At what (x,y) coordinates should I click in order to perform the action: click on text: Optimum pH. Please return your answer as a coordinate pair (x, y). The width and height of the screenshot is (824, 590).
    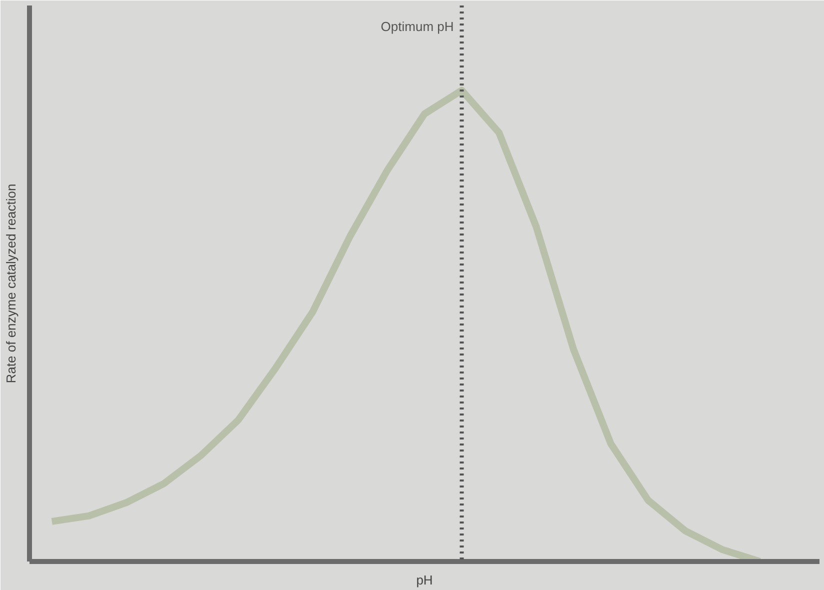
    Looking at the image, I should click on (417, 26).